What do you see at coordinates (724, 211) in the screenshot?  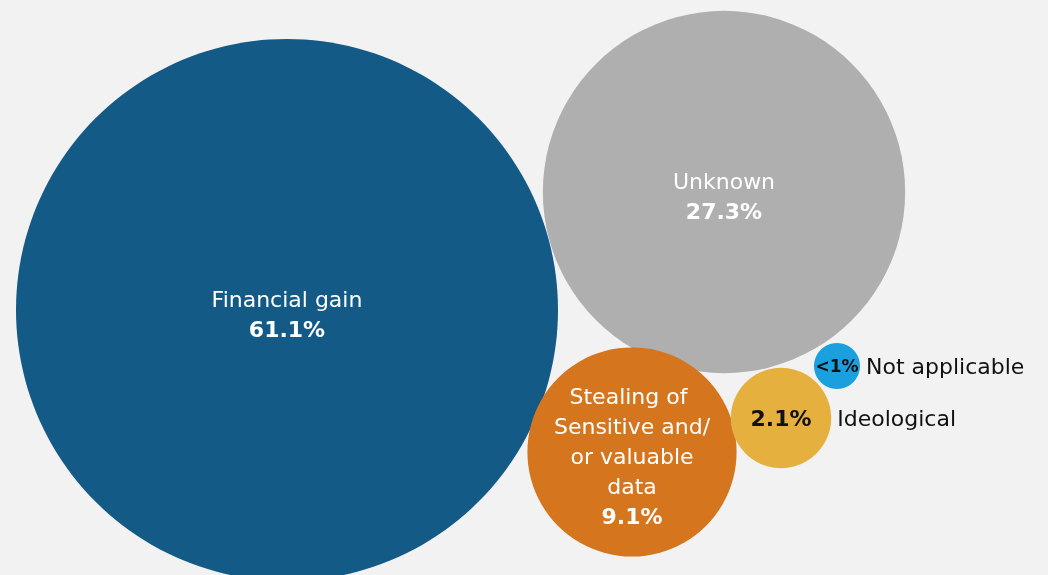 I see `data-label: 27.3%` at bounding box center [724, 211].